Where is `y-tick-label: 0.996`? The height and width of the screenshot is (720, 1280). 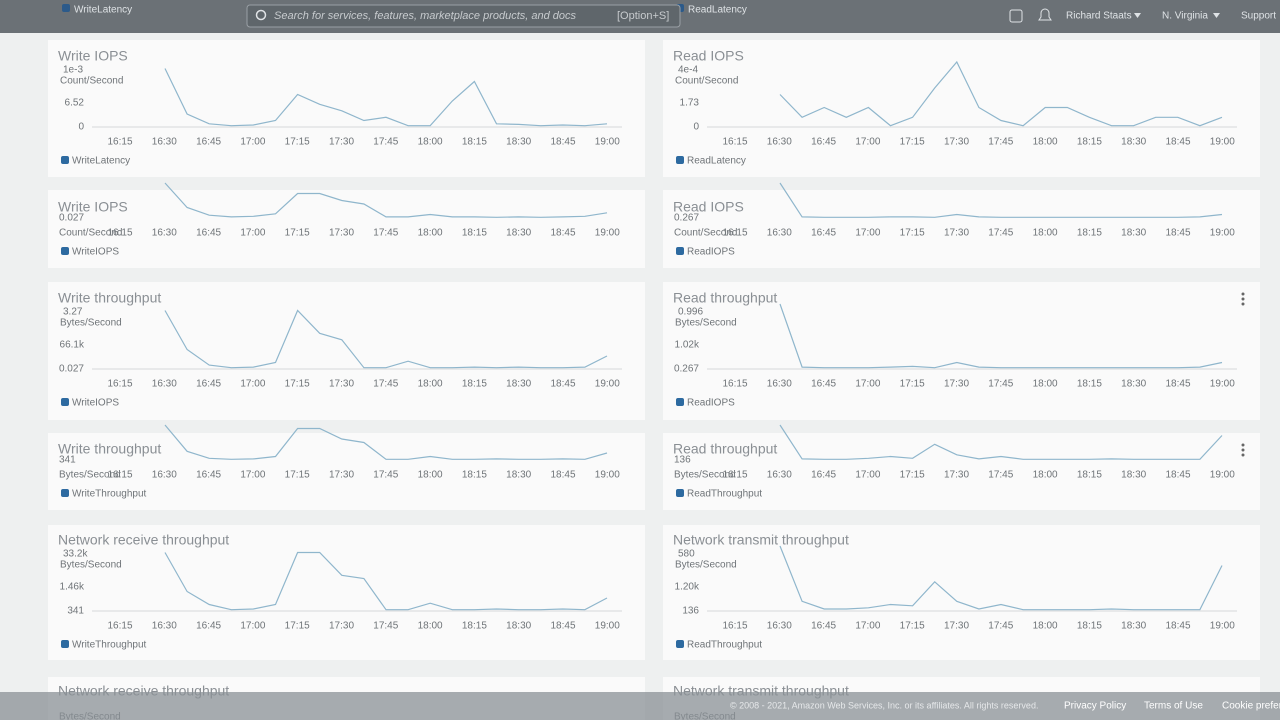 y-tick-label: 0.996 is located at coordinates (690, 312).